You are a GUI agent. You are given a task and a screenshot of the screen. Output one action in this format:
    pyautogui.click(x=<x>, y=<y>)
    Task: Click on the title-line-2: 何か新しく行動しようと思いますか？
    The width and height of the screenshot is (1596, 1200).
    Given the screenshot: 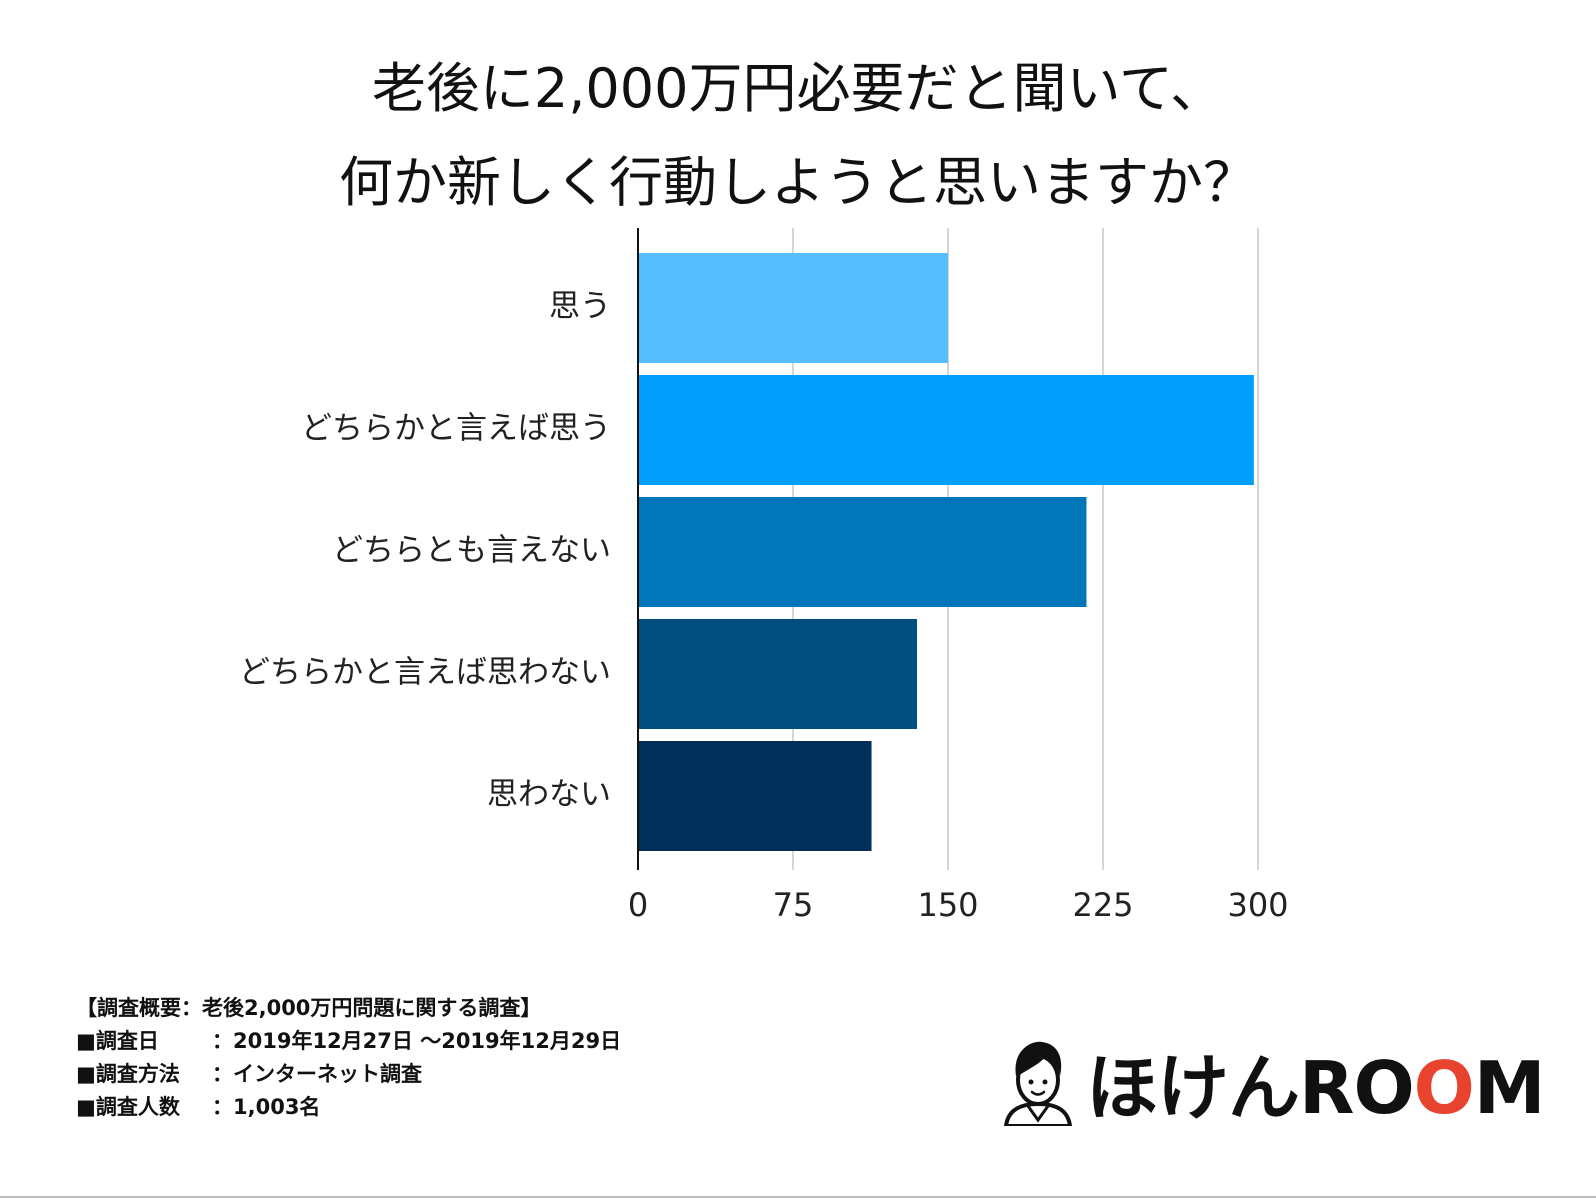 What is the action you would take?
    pyautogui.click(x=798, y=182)
    